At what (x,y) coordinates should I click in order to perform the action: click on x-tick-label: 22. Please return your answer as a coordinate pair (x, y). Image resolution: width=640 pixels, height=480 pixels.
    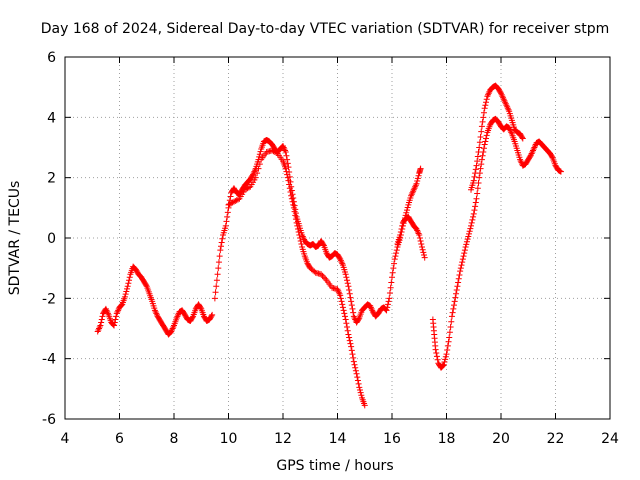
    Looking at the image, I should click on (556, 439).